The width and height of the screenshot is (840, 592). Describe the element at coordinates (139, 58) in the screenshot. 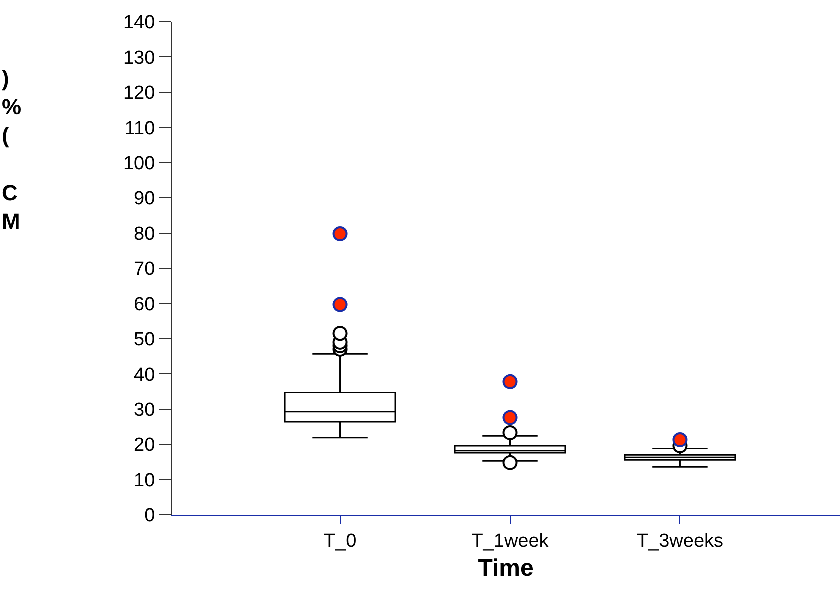

I see `y-tick-label: 130` at that location.